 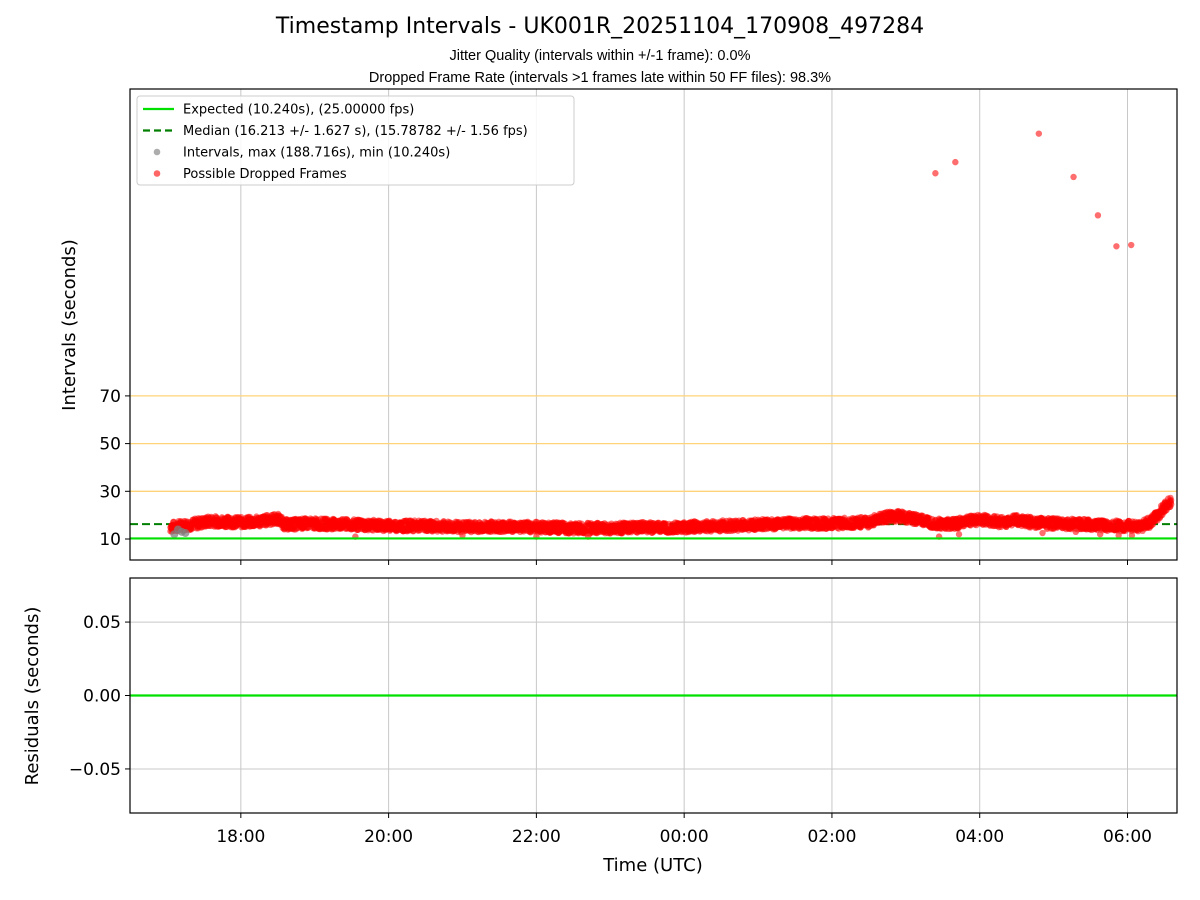 I want to click on x-axis-label: Time (UTC), so click(x=652, y=865).